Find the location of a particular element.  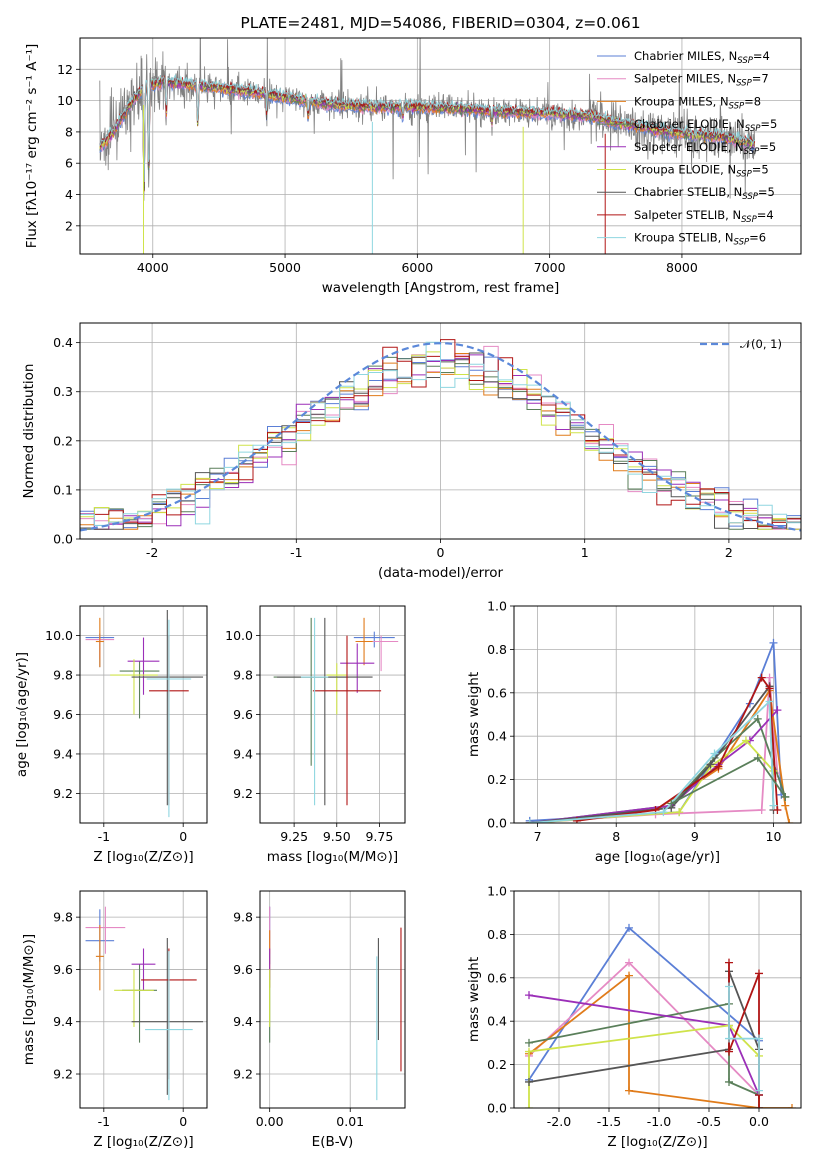

y-tick-label: 9.2 is located at coordinates (243, 1074).